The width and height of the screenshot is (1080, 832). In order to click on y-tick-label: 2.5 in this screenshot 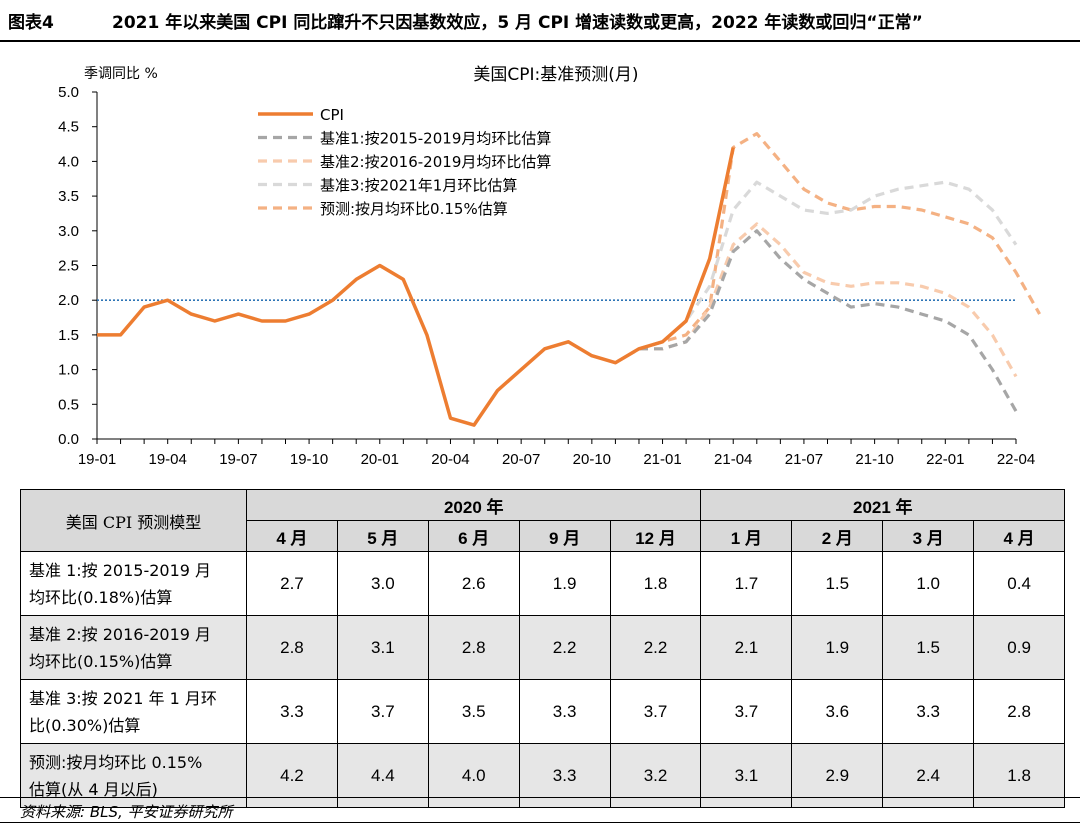, I will do `click(68, 266)`.